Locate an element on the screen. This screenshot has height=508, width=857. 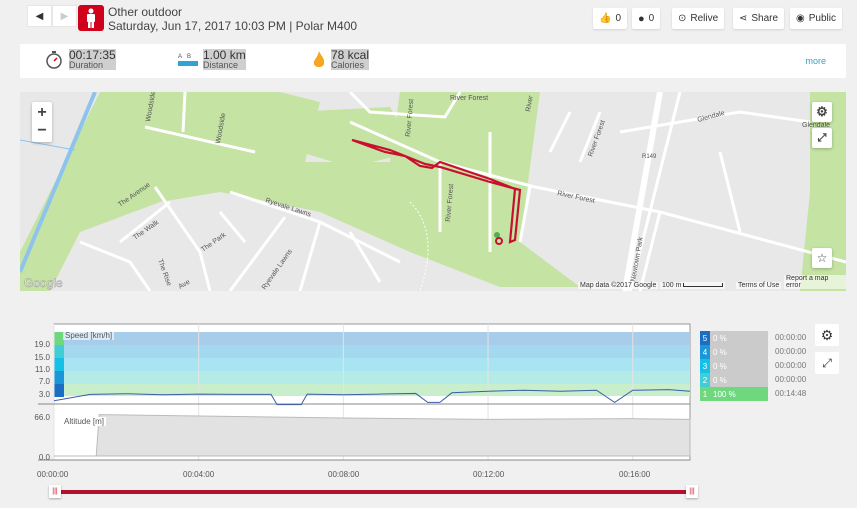
range-start-handle: ||| is located at coordinates (55, 491).